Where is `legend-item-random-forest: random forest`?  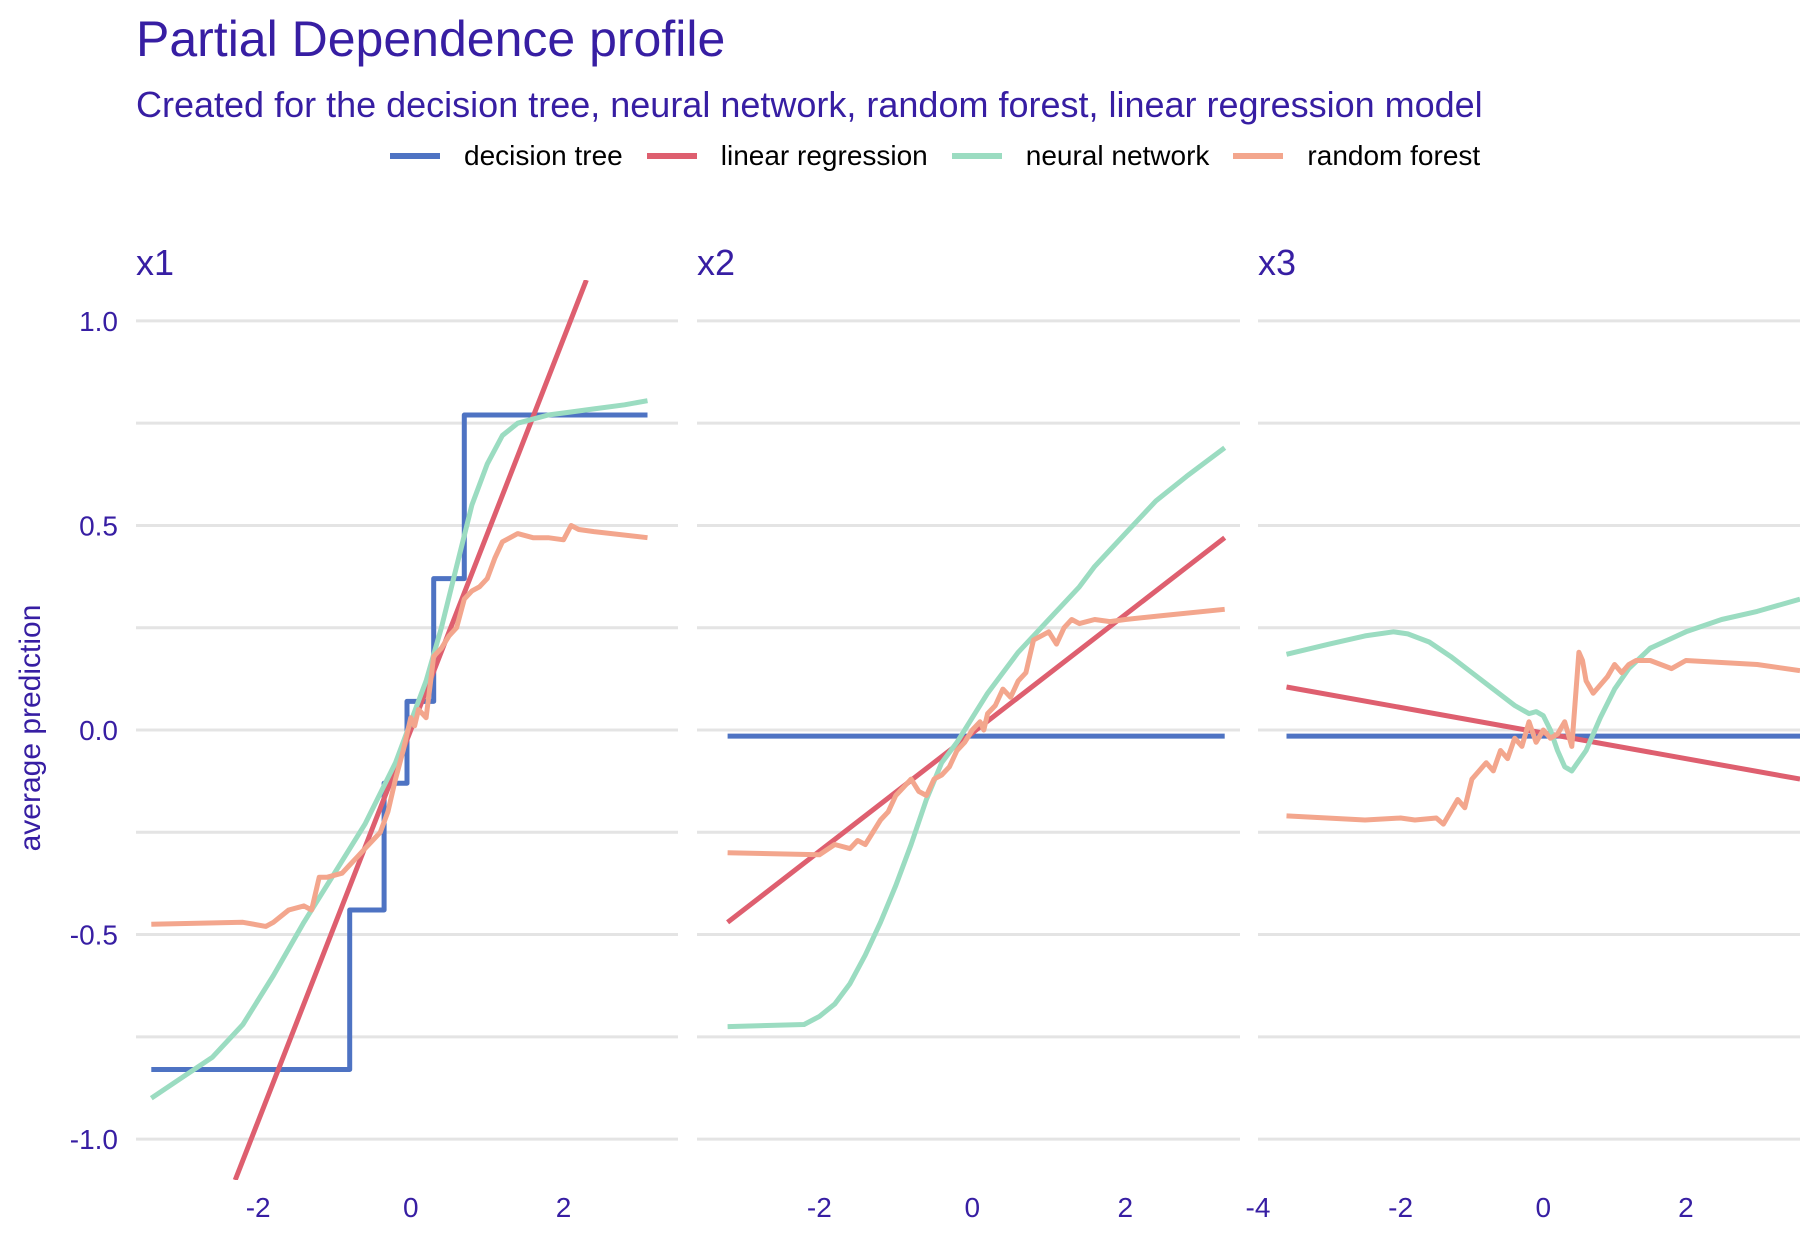 legend-item-random-forest: random forest is located at coordinates (1356, 156).